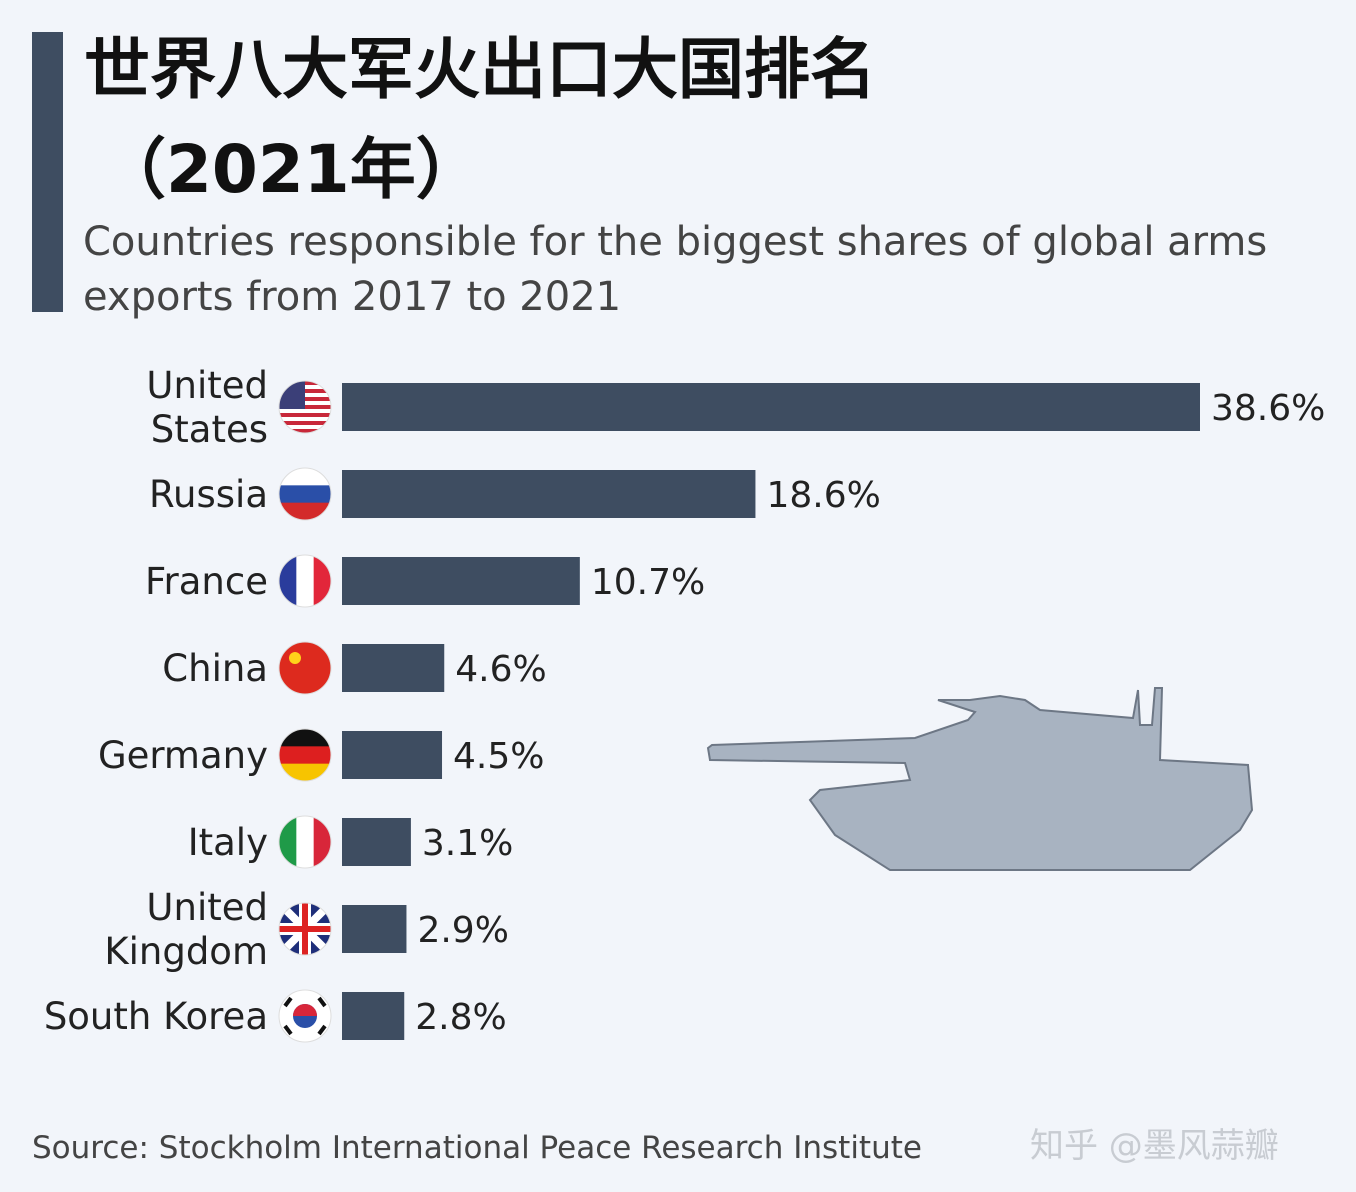 The width and height of the screenshot is (1356, 1192). I want to click on category-label: South Korea, so click(156, 1016).